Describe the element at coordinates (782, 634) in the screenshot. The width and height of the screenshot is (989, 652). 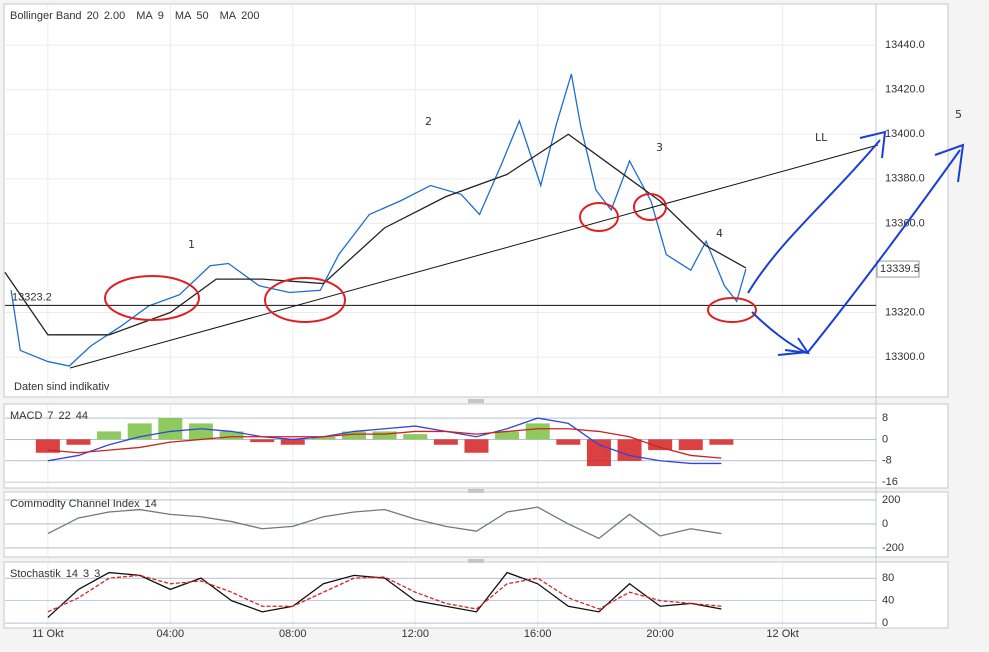
I see `x-tick-label: 12 Okt` at that location.